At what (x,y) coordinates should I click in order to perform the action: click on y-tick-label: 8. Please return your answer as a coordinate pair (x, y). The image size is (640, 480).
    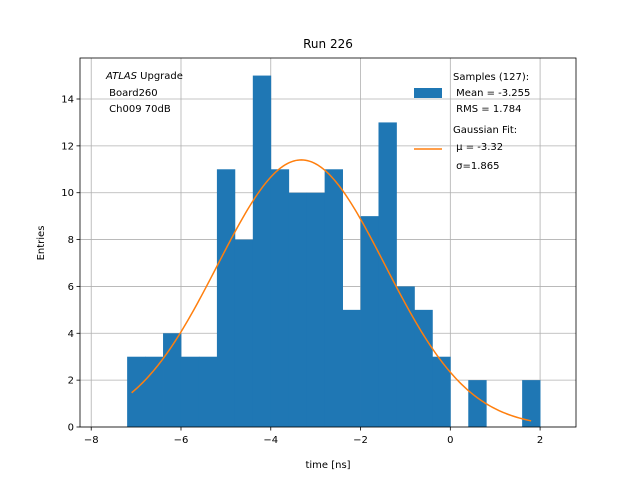
    Looking at the image, I should click on (71, 240).